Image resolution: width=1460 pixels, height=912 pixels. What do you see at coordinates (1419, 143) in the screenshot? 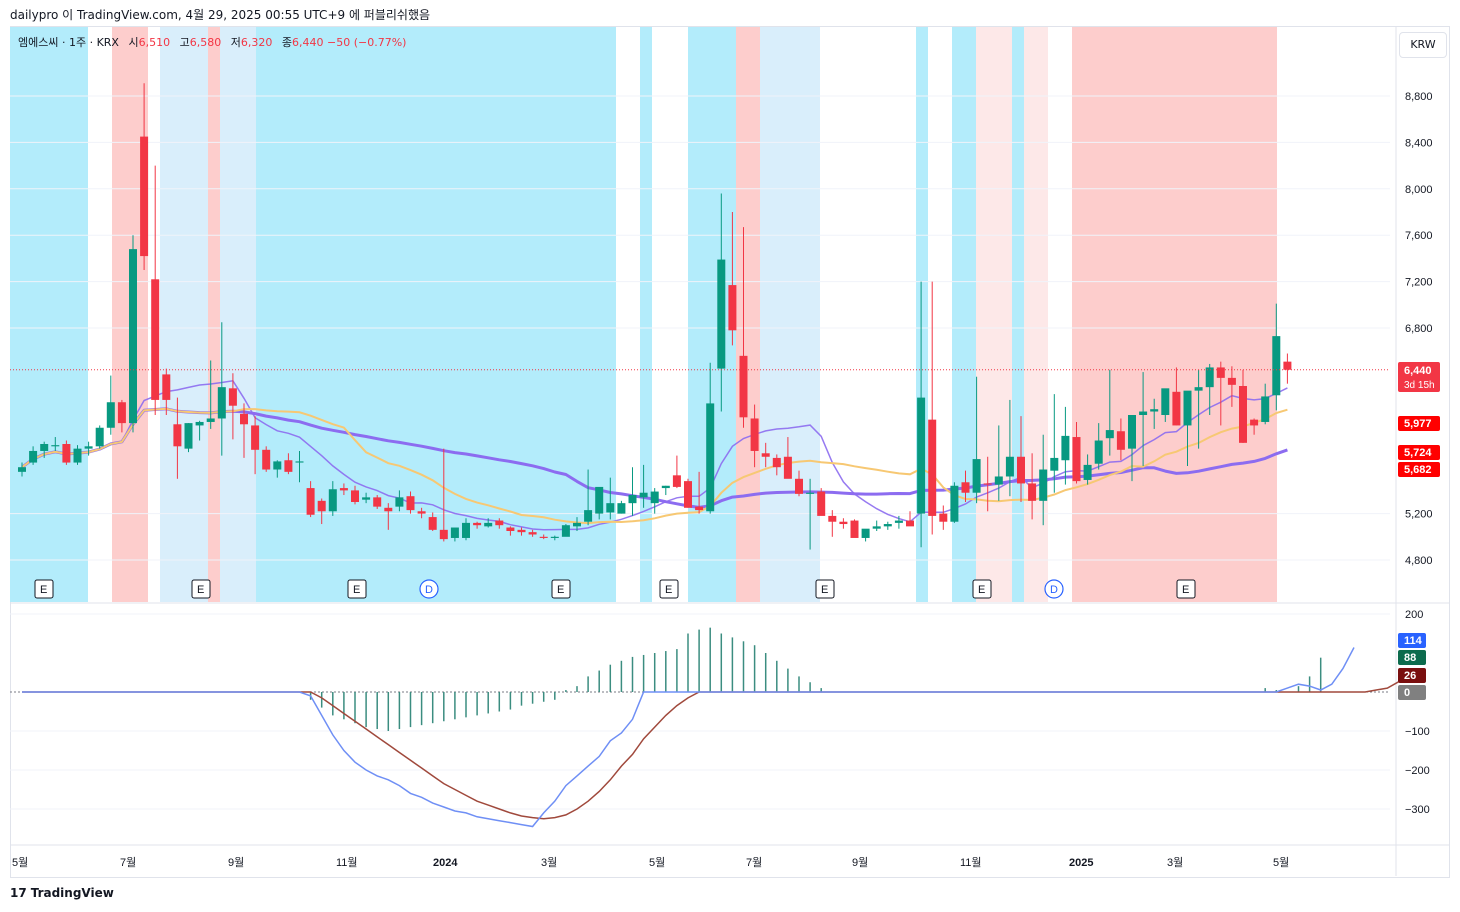
I see `price-tick-label: 8,400` at bounding box center [1419, 143].